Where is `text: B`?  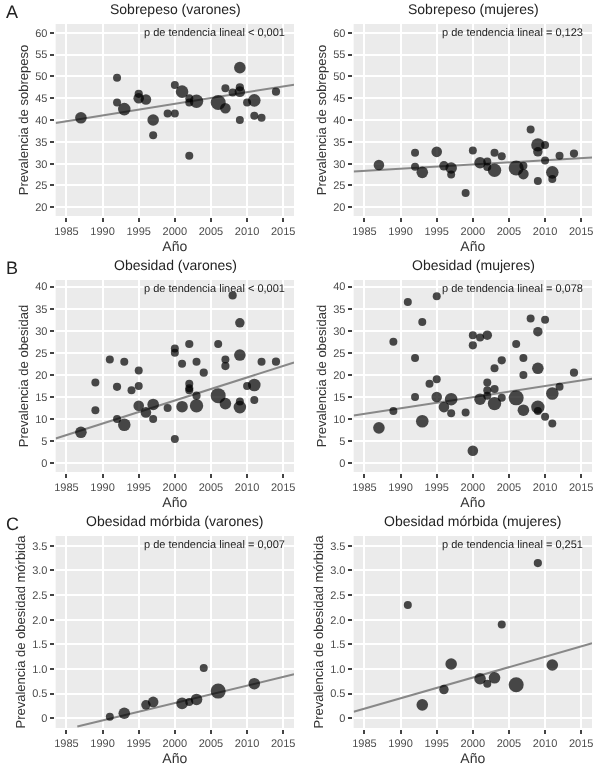
text: B is located at coordinates (12, 268).